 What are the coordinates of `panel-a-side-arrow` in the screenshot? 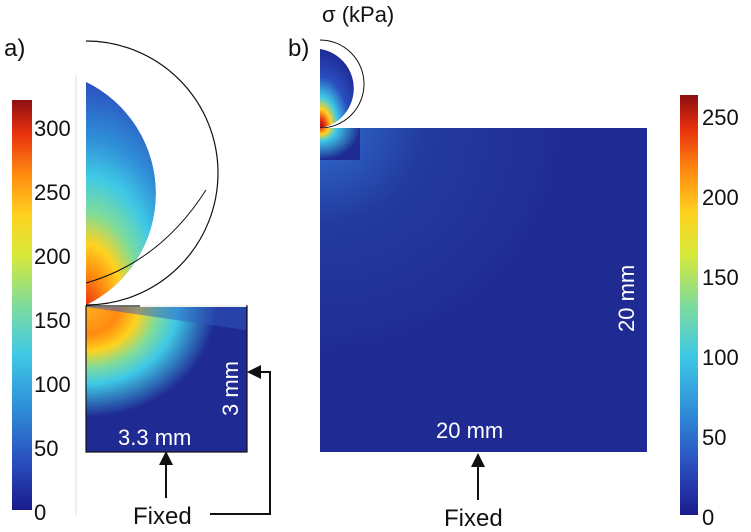 It's located at (240, 440).